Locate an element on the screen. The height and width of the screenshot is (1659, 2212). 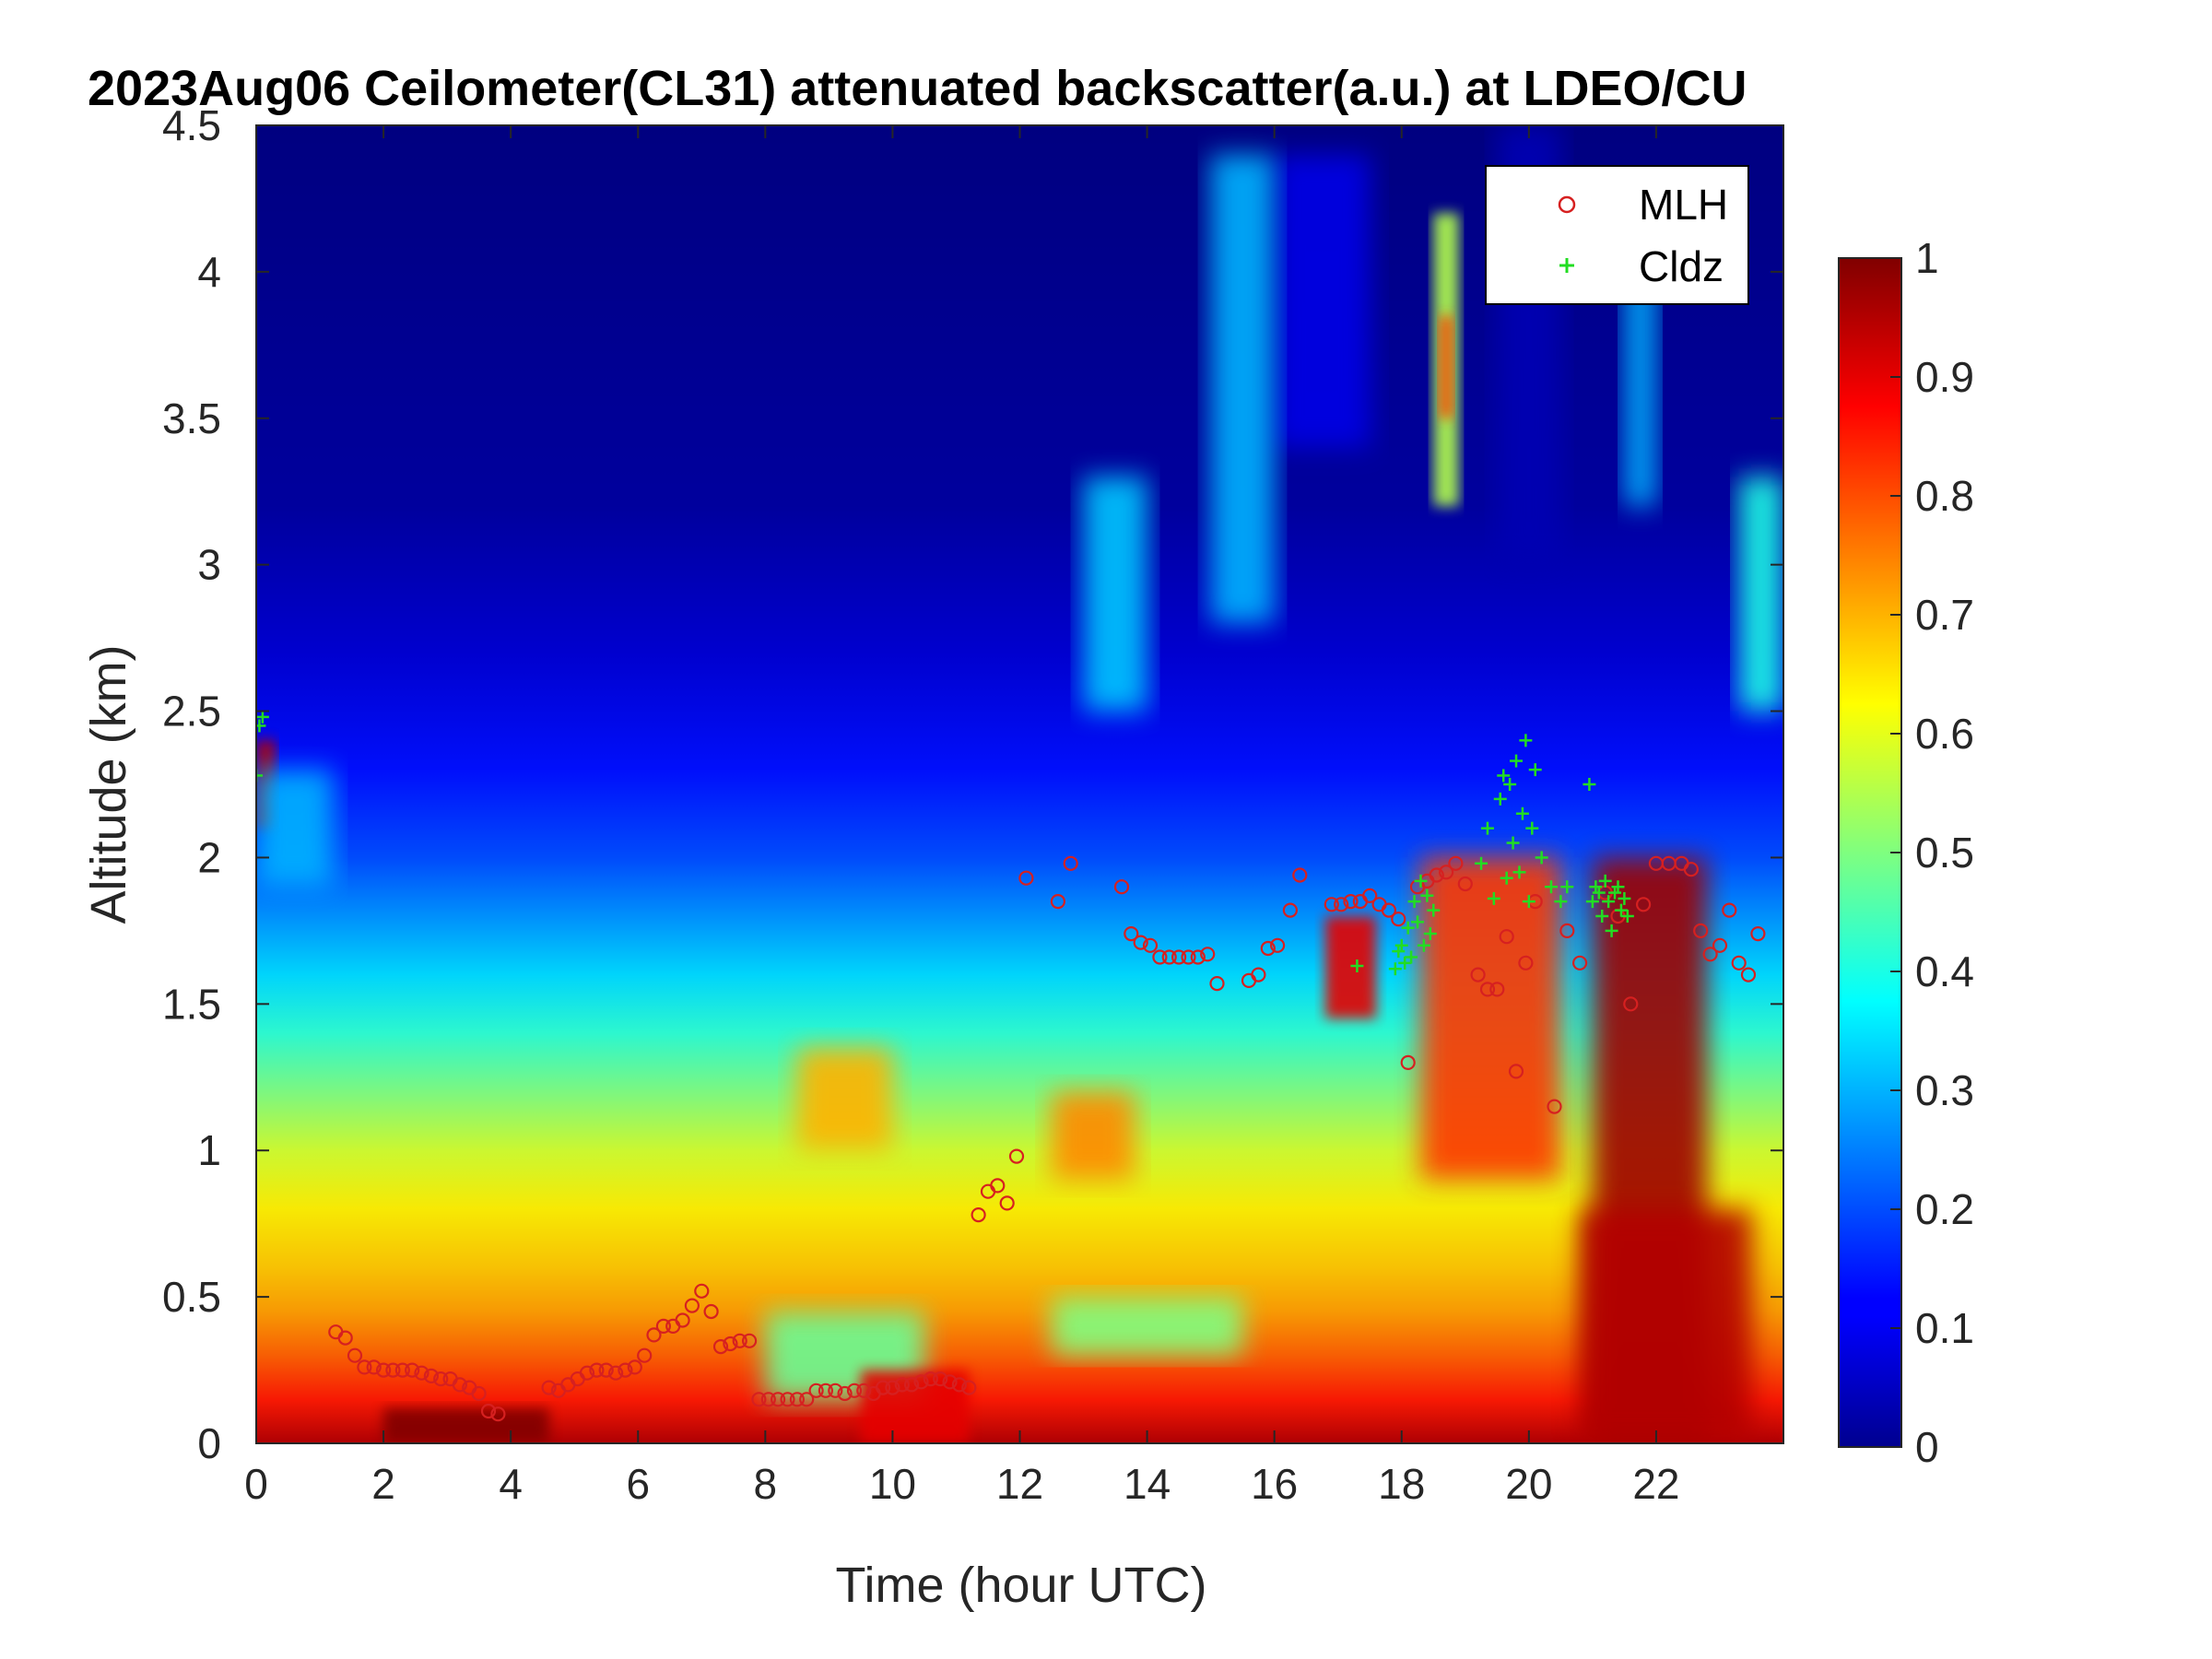
colorbar-tick-label: 0.1 is located at coordinates (1944, 1328).